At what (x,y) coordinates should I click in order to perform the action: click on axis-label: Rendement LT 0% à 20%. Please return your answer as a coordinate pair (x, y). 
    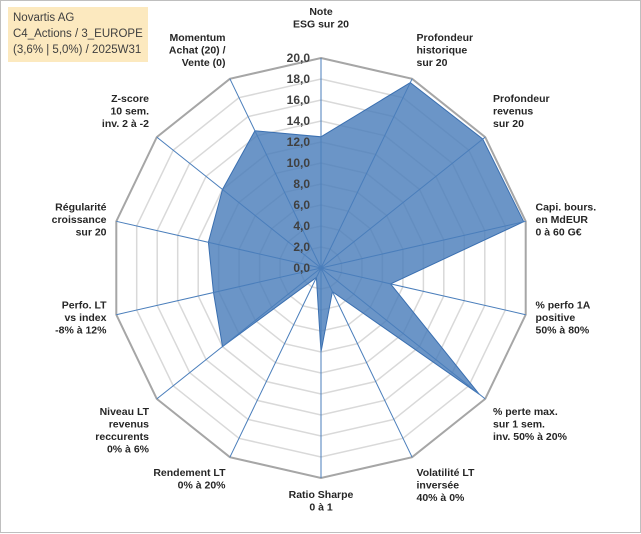
    Looking at the image, I should click on (189, 479).